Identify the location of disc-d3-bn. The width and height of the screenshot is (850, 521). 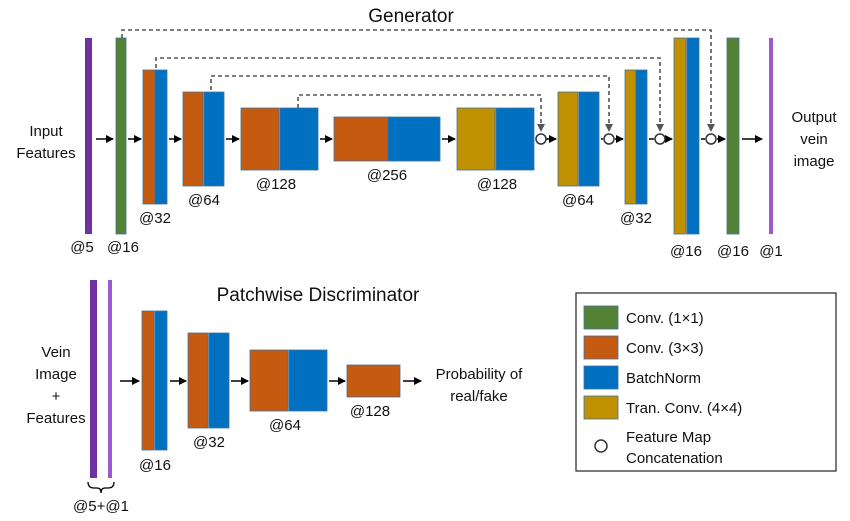
(308, 380).